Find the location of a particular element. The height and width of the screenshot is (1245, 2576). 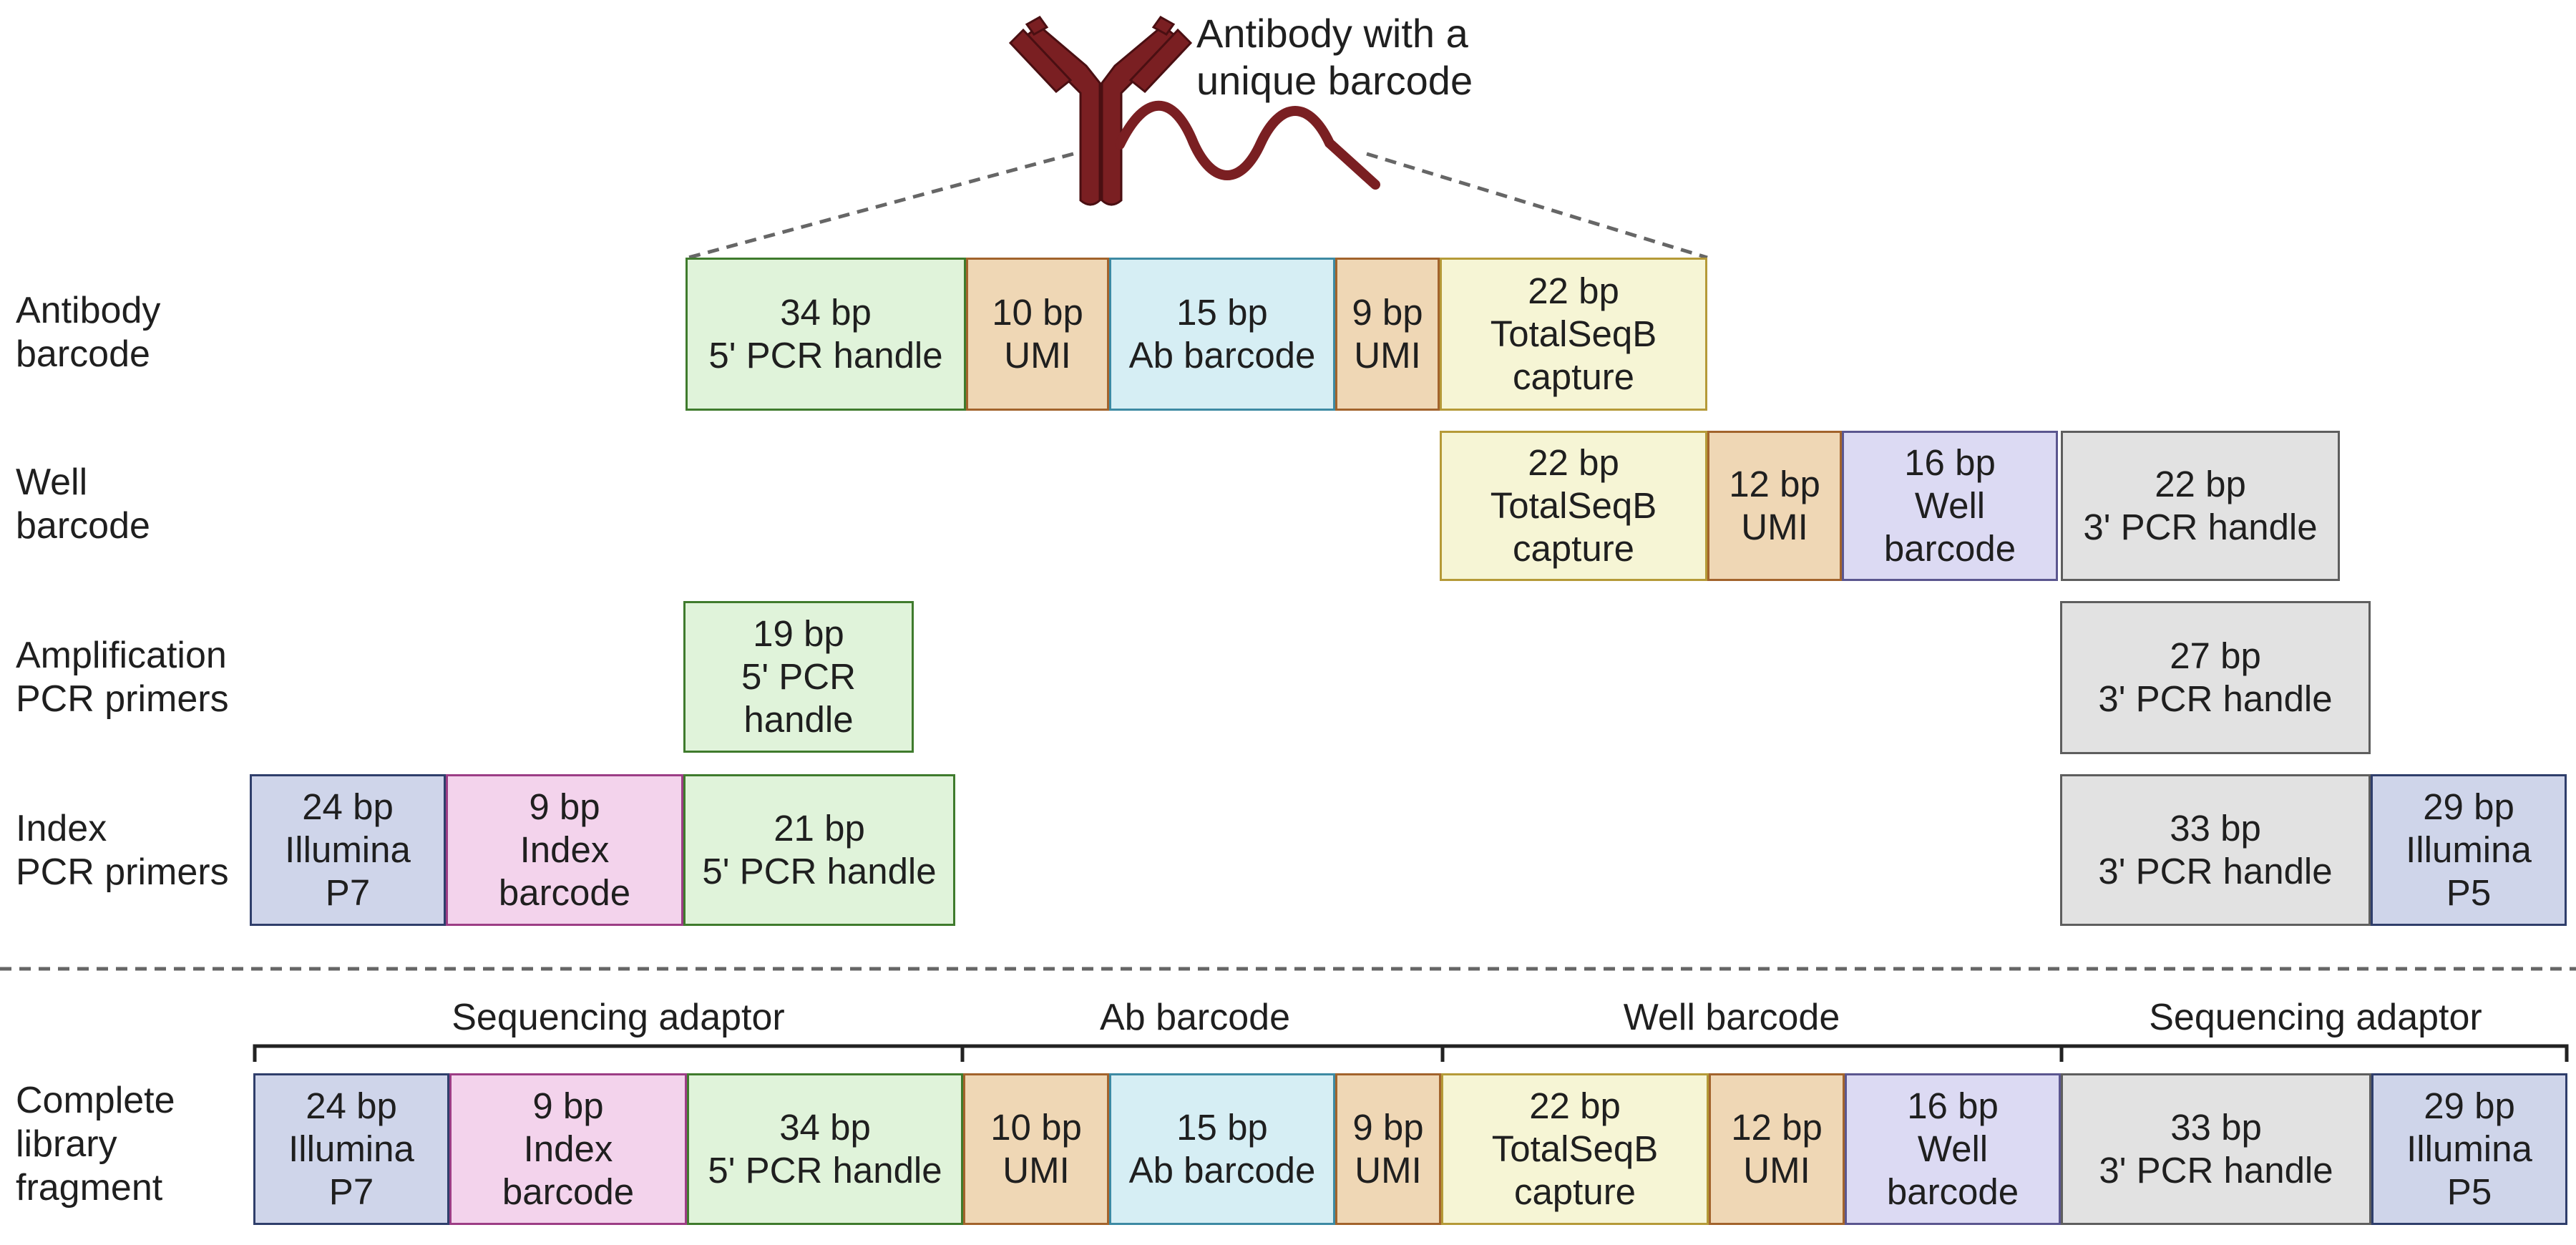

group-label-well-barcode: Well barcode is located at coordinates (1731, 1018).